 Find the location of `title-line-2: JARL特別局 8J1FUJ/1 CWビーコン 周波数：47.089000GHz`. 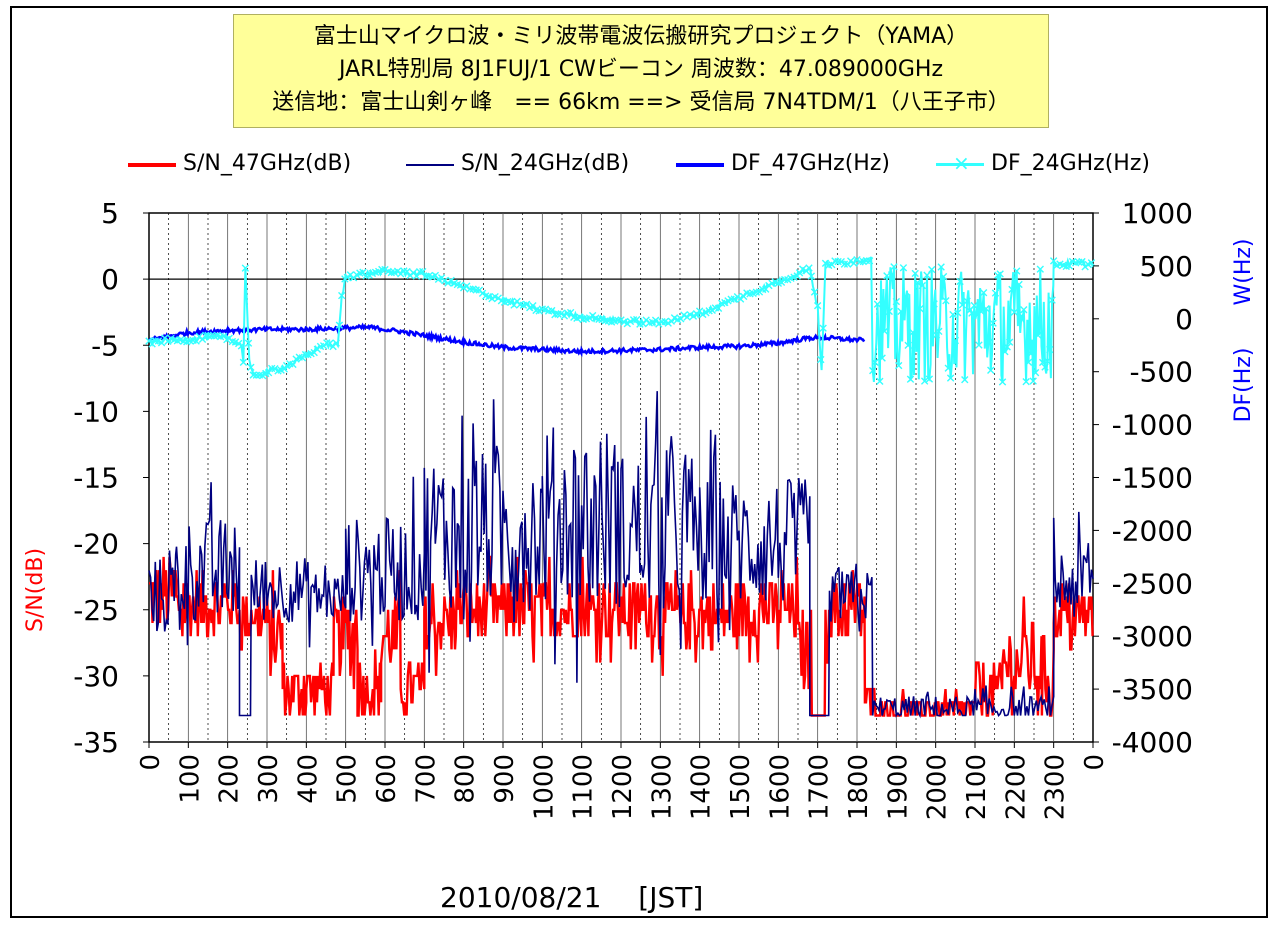

title-line-2: JARL特別局 8J1FUJ/1 CWビーコン 周波数：47.089000GHz is located at coordinates (641, 69).